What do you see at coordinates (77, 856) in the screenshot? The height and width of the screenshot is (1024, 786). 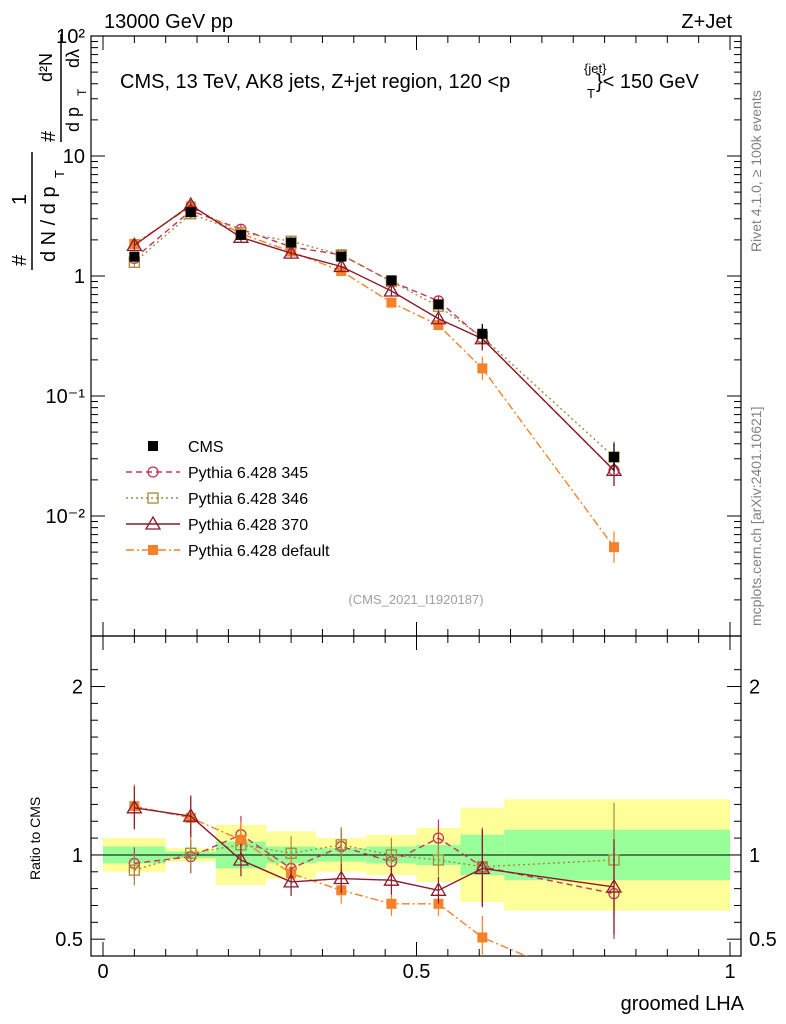 I see `ratio-tick-label-left-1: 1` at bounding box center [77, 856].